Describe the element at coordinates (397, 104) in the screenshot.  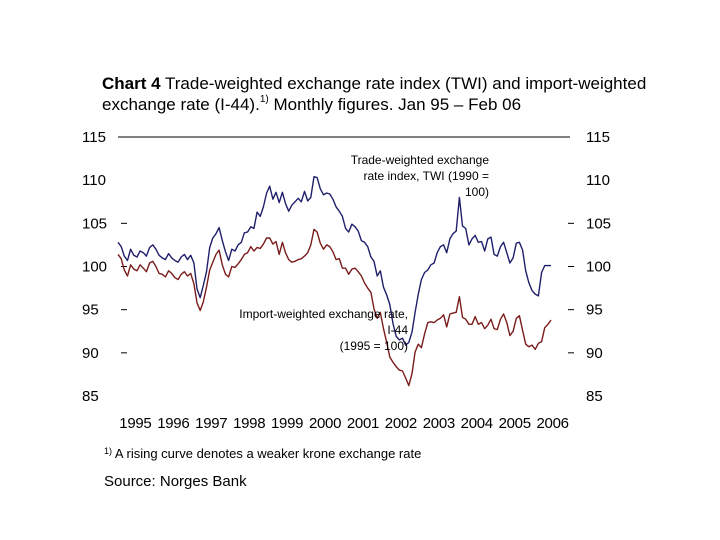
I see `chart-title-suffix: Monthly figures. Jan 95 – Feb 06` at that location.